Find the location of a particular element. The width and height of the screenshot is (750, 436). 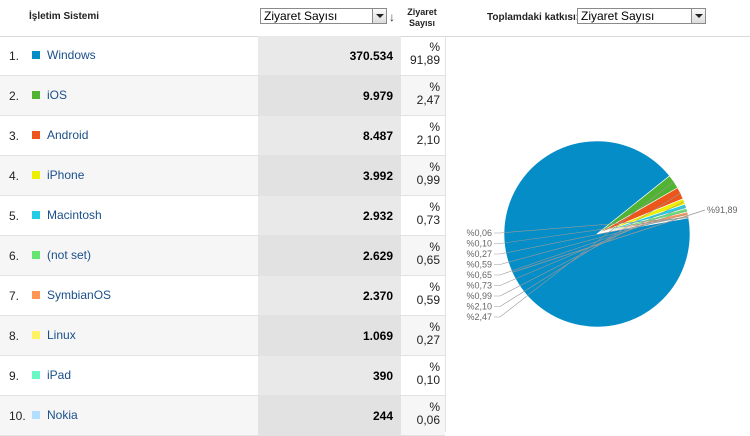

percent-cell: % 0,73 is located at coordinates (421, 214).